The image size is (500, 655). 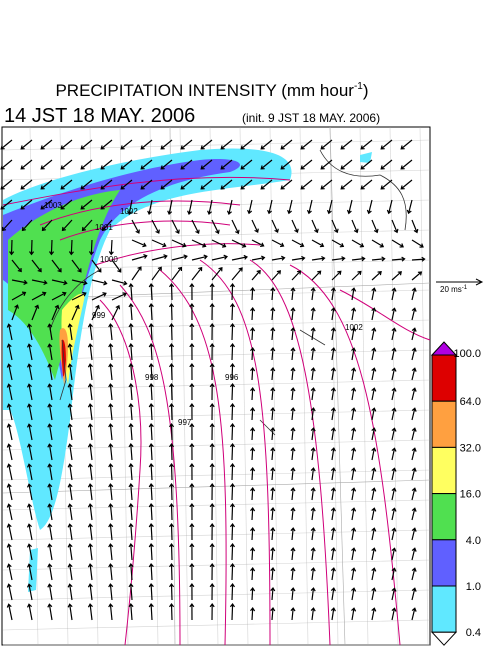 I want to click on contour-label: 1002, so click(x=354, y=327).